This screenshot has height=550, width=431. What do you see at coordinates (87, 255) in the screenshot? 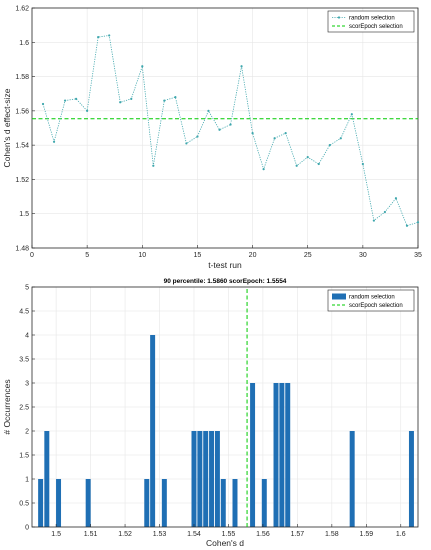
I see `x-tick-label: 5` at bounding box center [87, 255].